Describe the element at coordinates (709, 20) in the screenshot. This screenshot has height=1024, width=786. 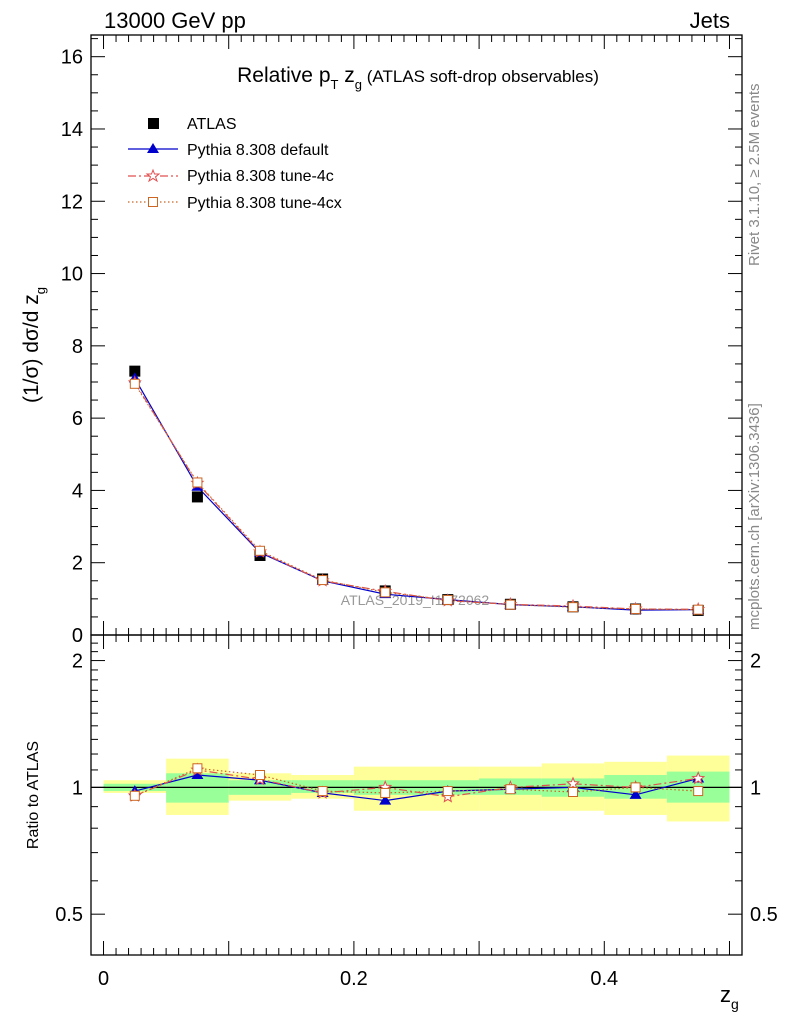
I see `header-right-label: Jets` at that location.